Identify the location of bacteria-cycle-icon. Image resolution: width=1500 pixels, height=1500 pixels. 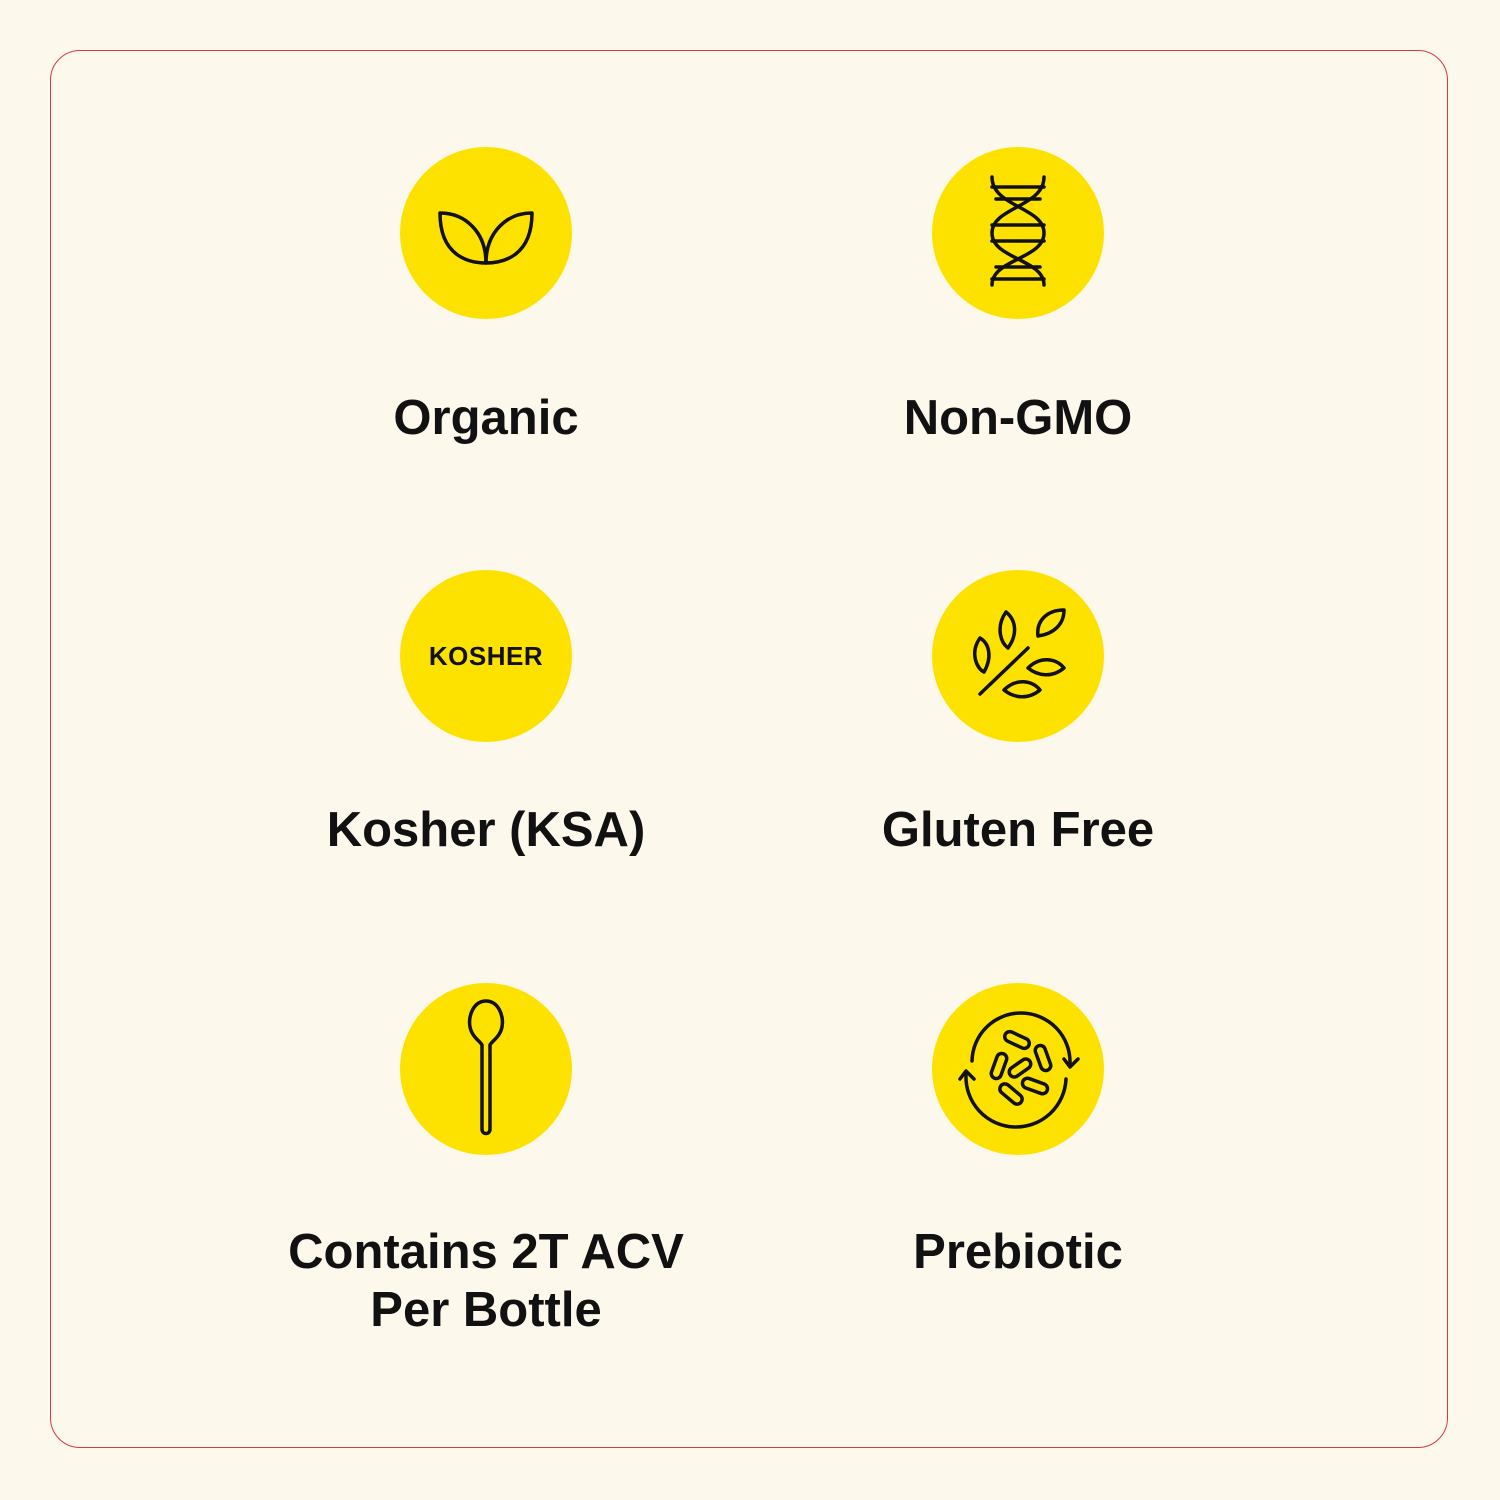
(1018, 1069).